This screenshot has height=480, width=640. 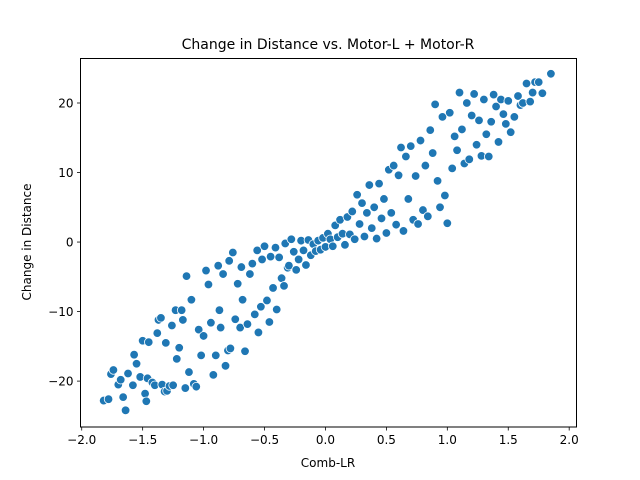 I want to click on x-tick-label: −2.0, so click(x=81, y=440).